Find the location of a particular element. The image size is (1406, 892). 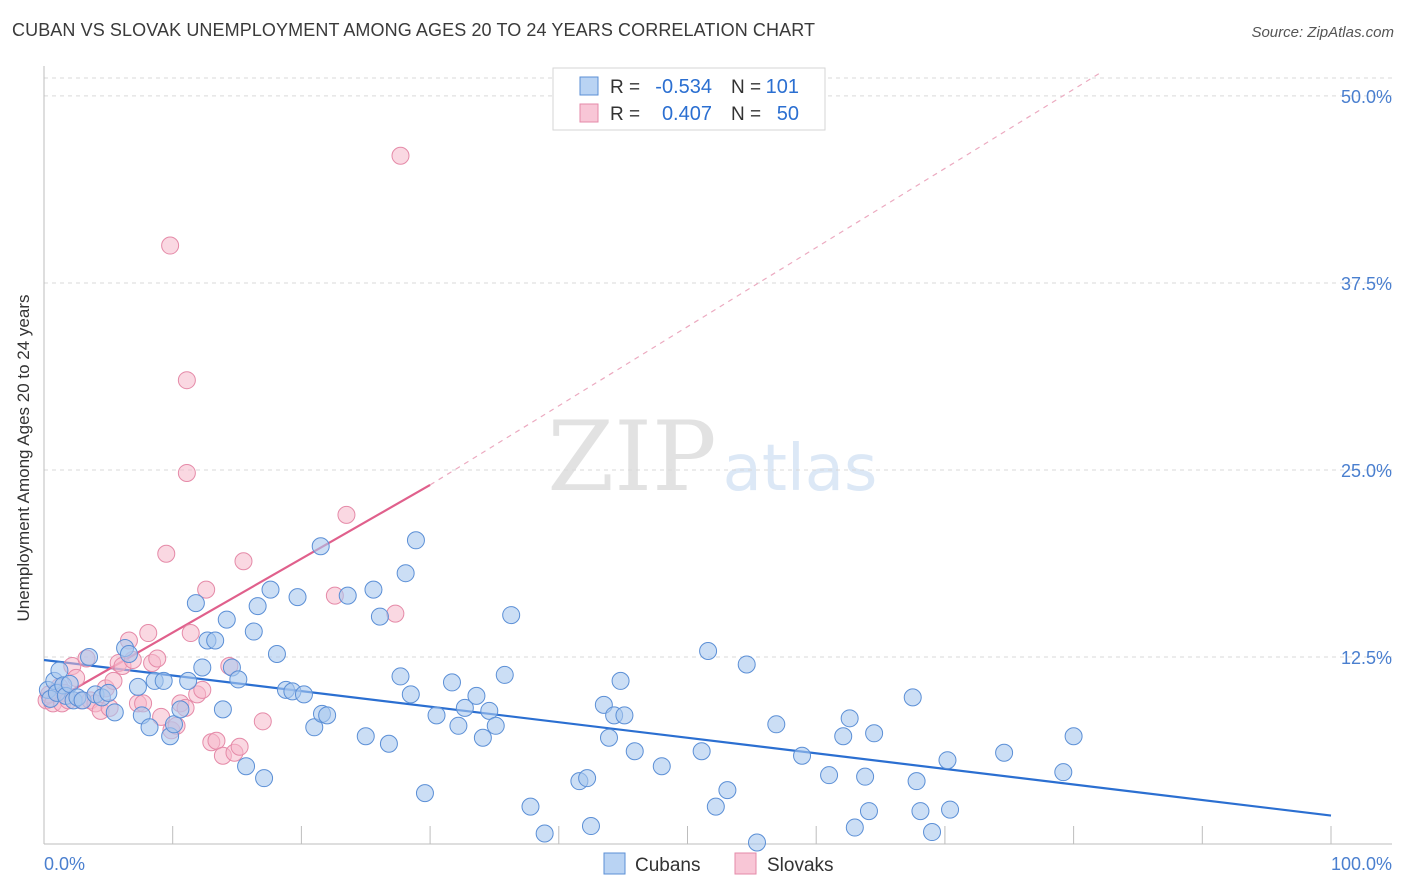

x-tick-label: 0.0% is located at coordinates (64, 864).